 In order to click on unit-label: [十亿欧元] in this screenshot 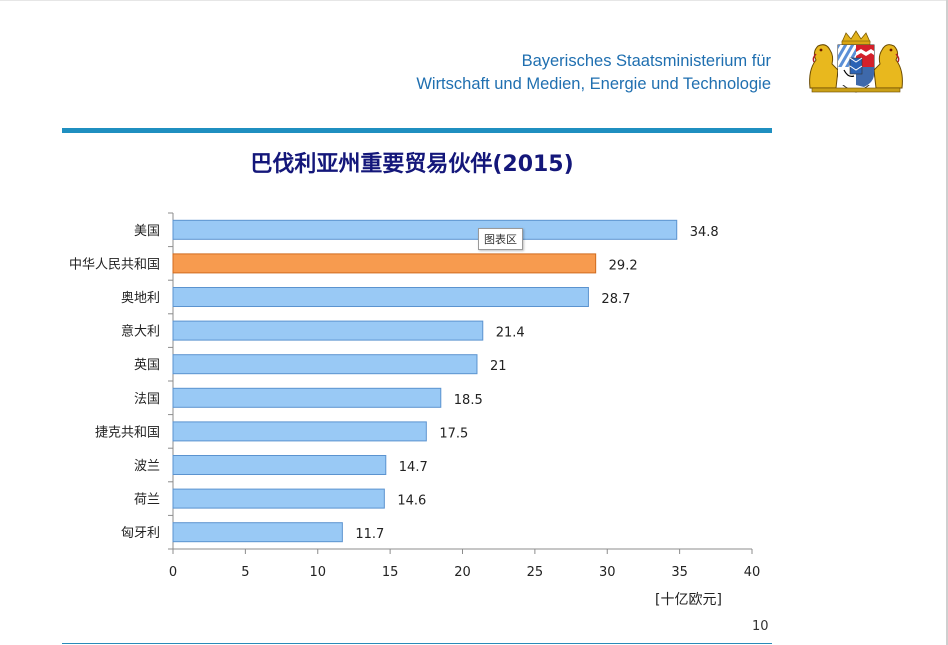, I will do `click(688, 600)`.